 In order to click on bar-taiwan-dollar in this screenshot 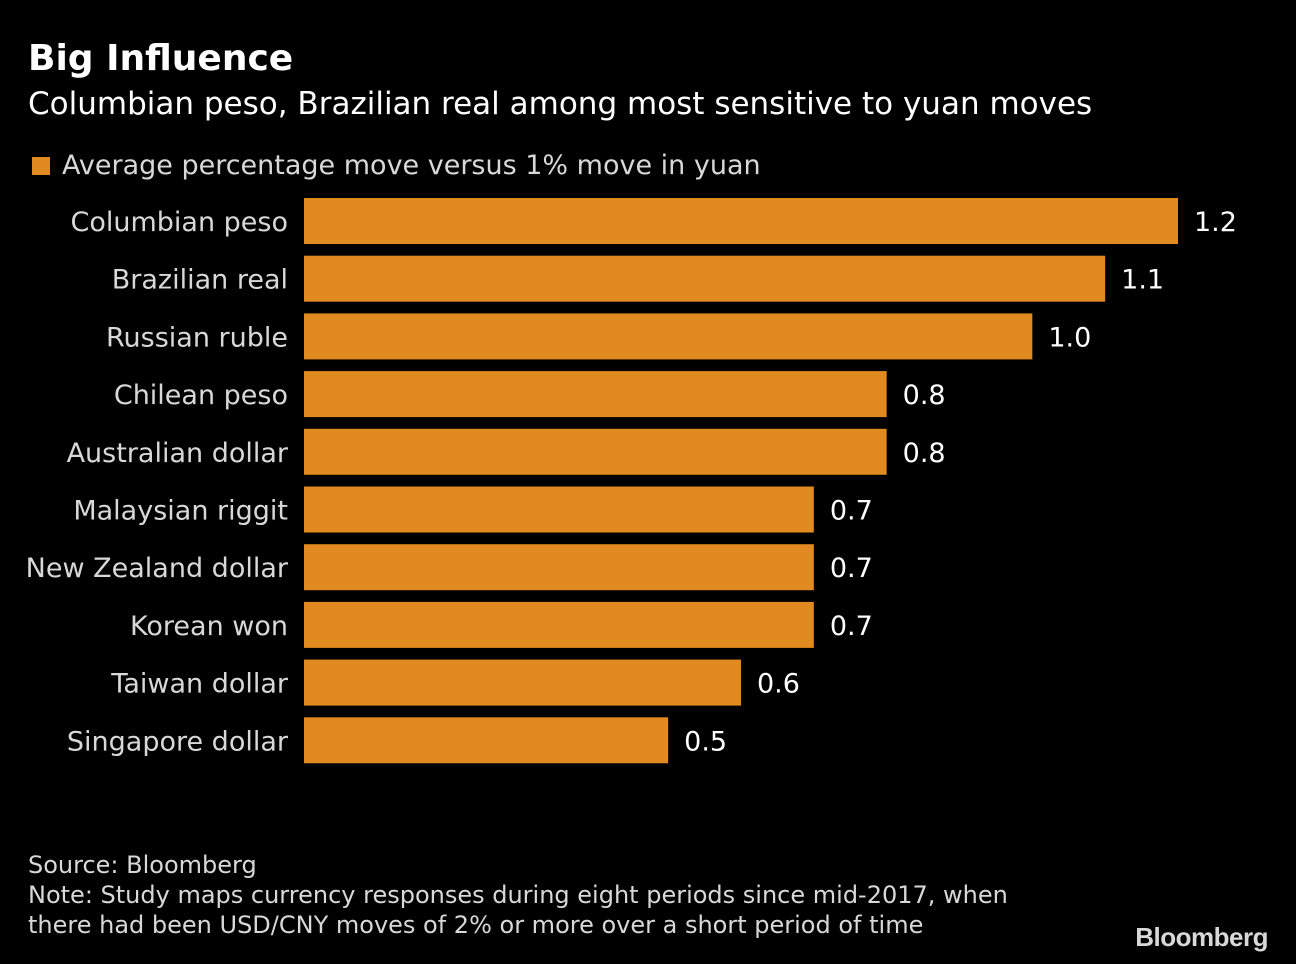, I will do `click(522, 682)`.